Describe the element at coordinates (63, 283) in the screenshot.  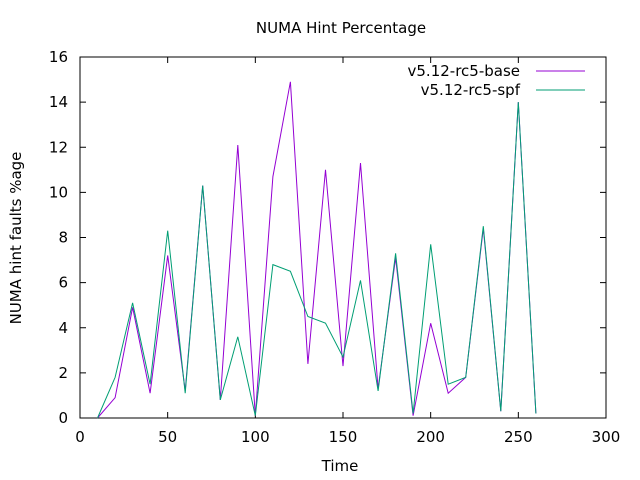
I see `y-tick-label: 6` at that location.